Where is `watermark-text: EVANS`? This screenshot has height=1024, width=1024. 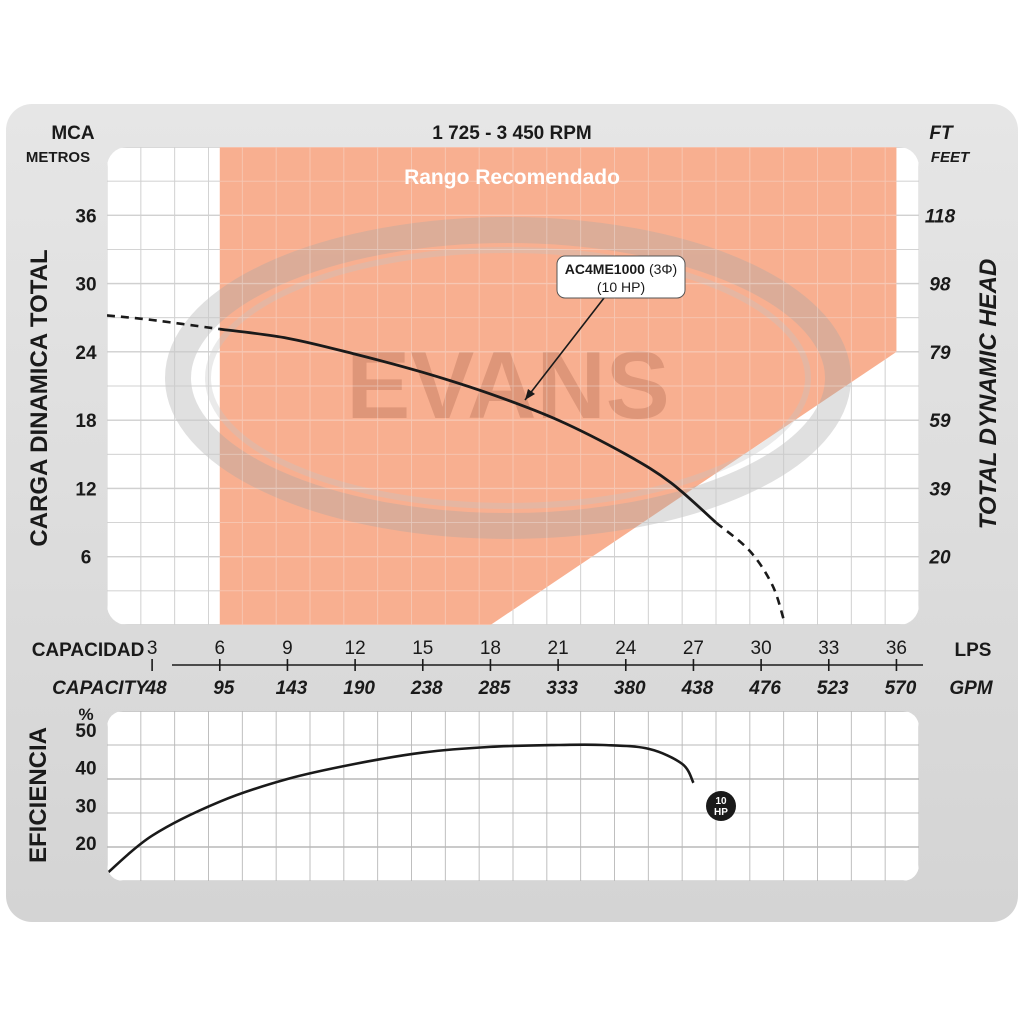 watermark-text: EVANS is located at coordinates (508, 385).